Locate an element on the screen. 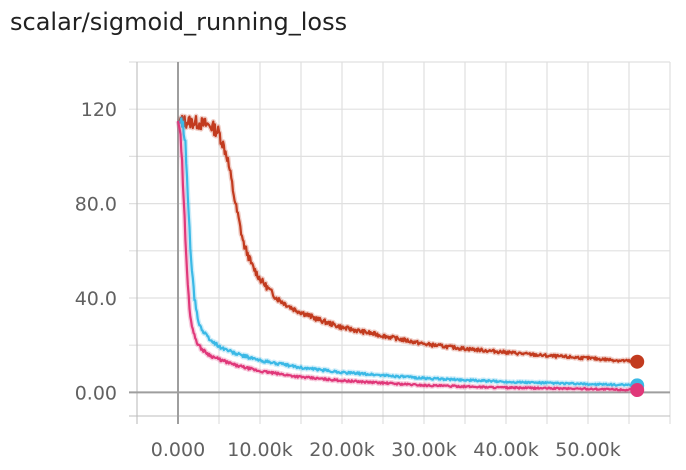 Image resolution: width=686 pixels, height=470 pixels. x-tick-label: 40.00k is located at coordinates (505, 450).